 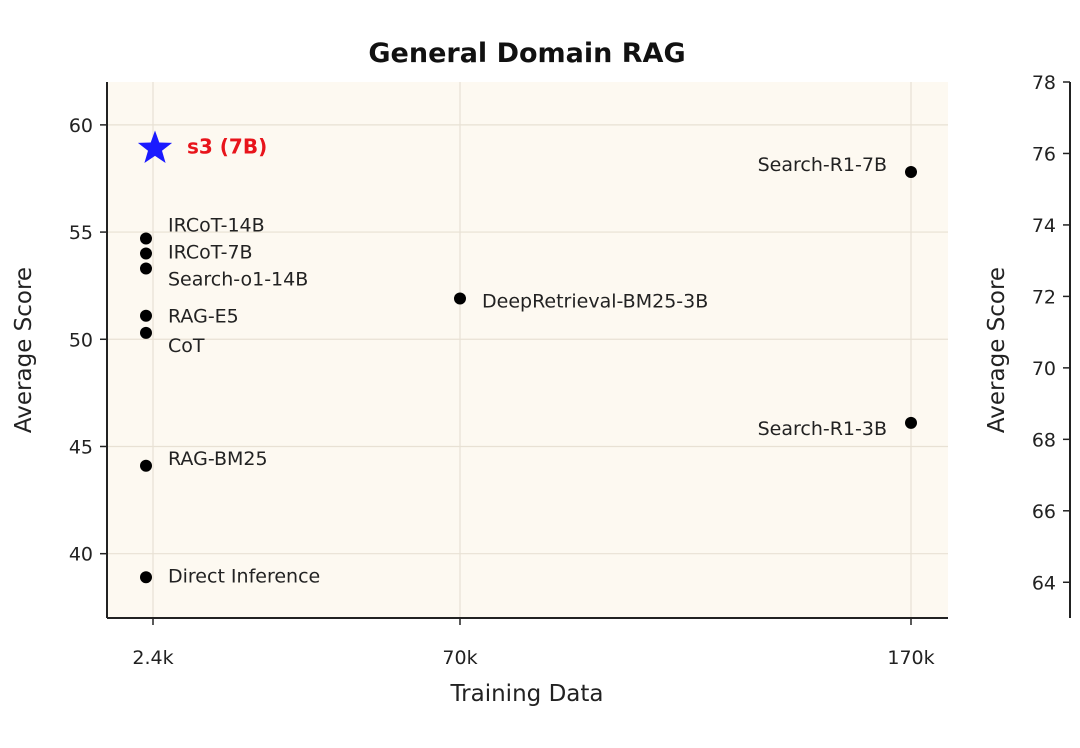 What do you see at coordinates (822, 165) in the screenshot?
I see `point-label-search-r1-7b: Search-R1-7B` at bounding box center [822, 165].